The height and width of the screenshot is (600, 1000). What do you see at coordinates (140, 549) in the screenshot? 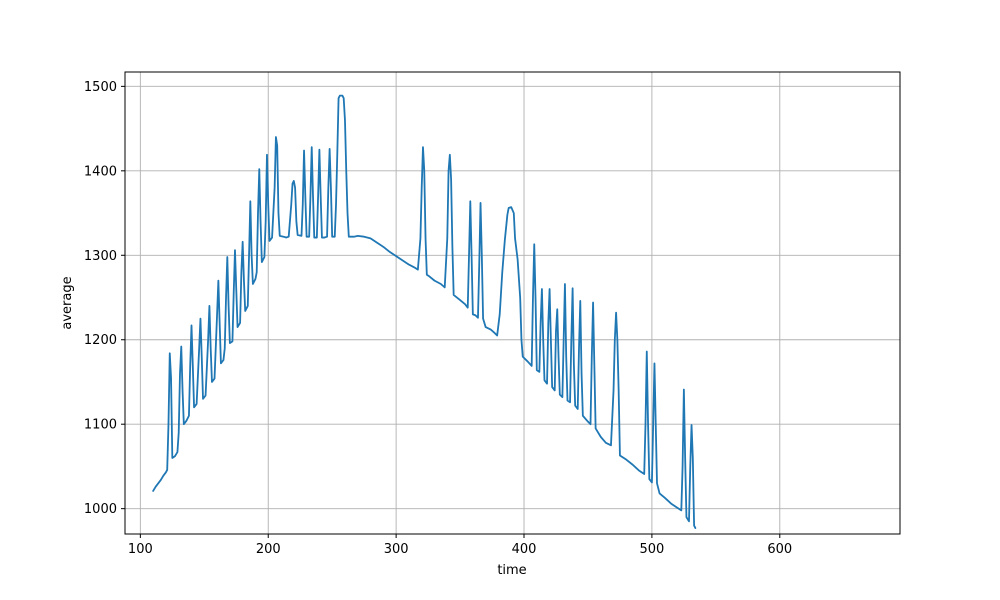
I see `x-tick-label: 100` at bounding box center [140, 549].